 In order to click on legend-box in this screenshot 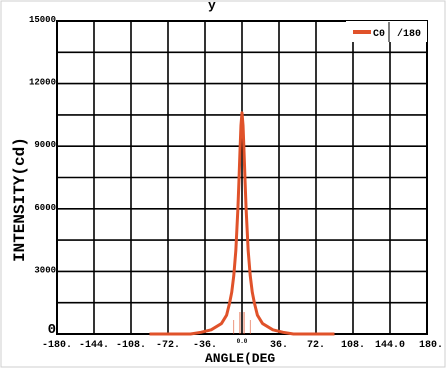, I will do `click(386, 31)`.